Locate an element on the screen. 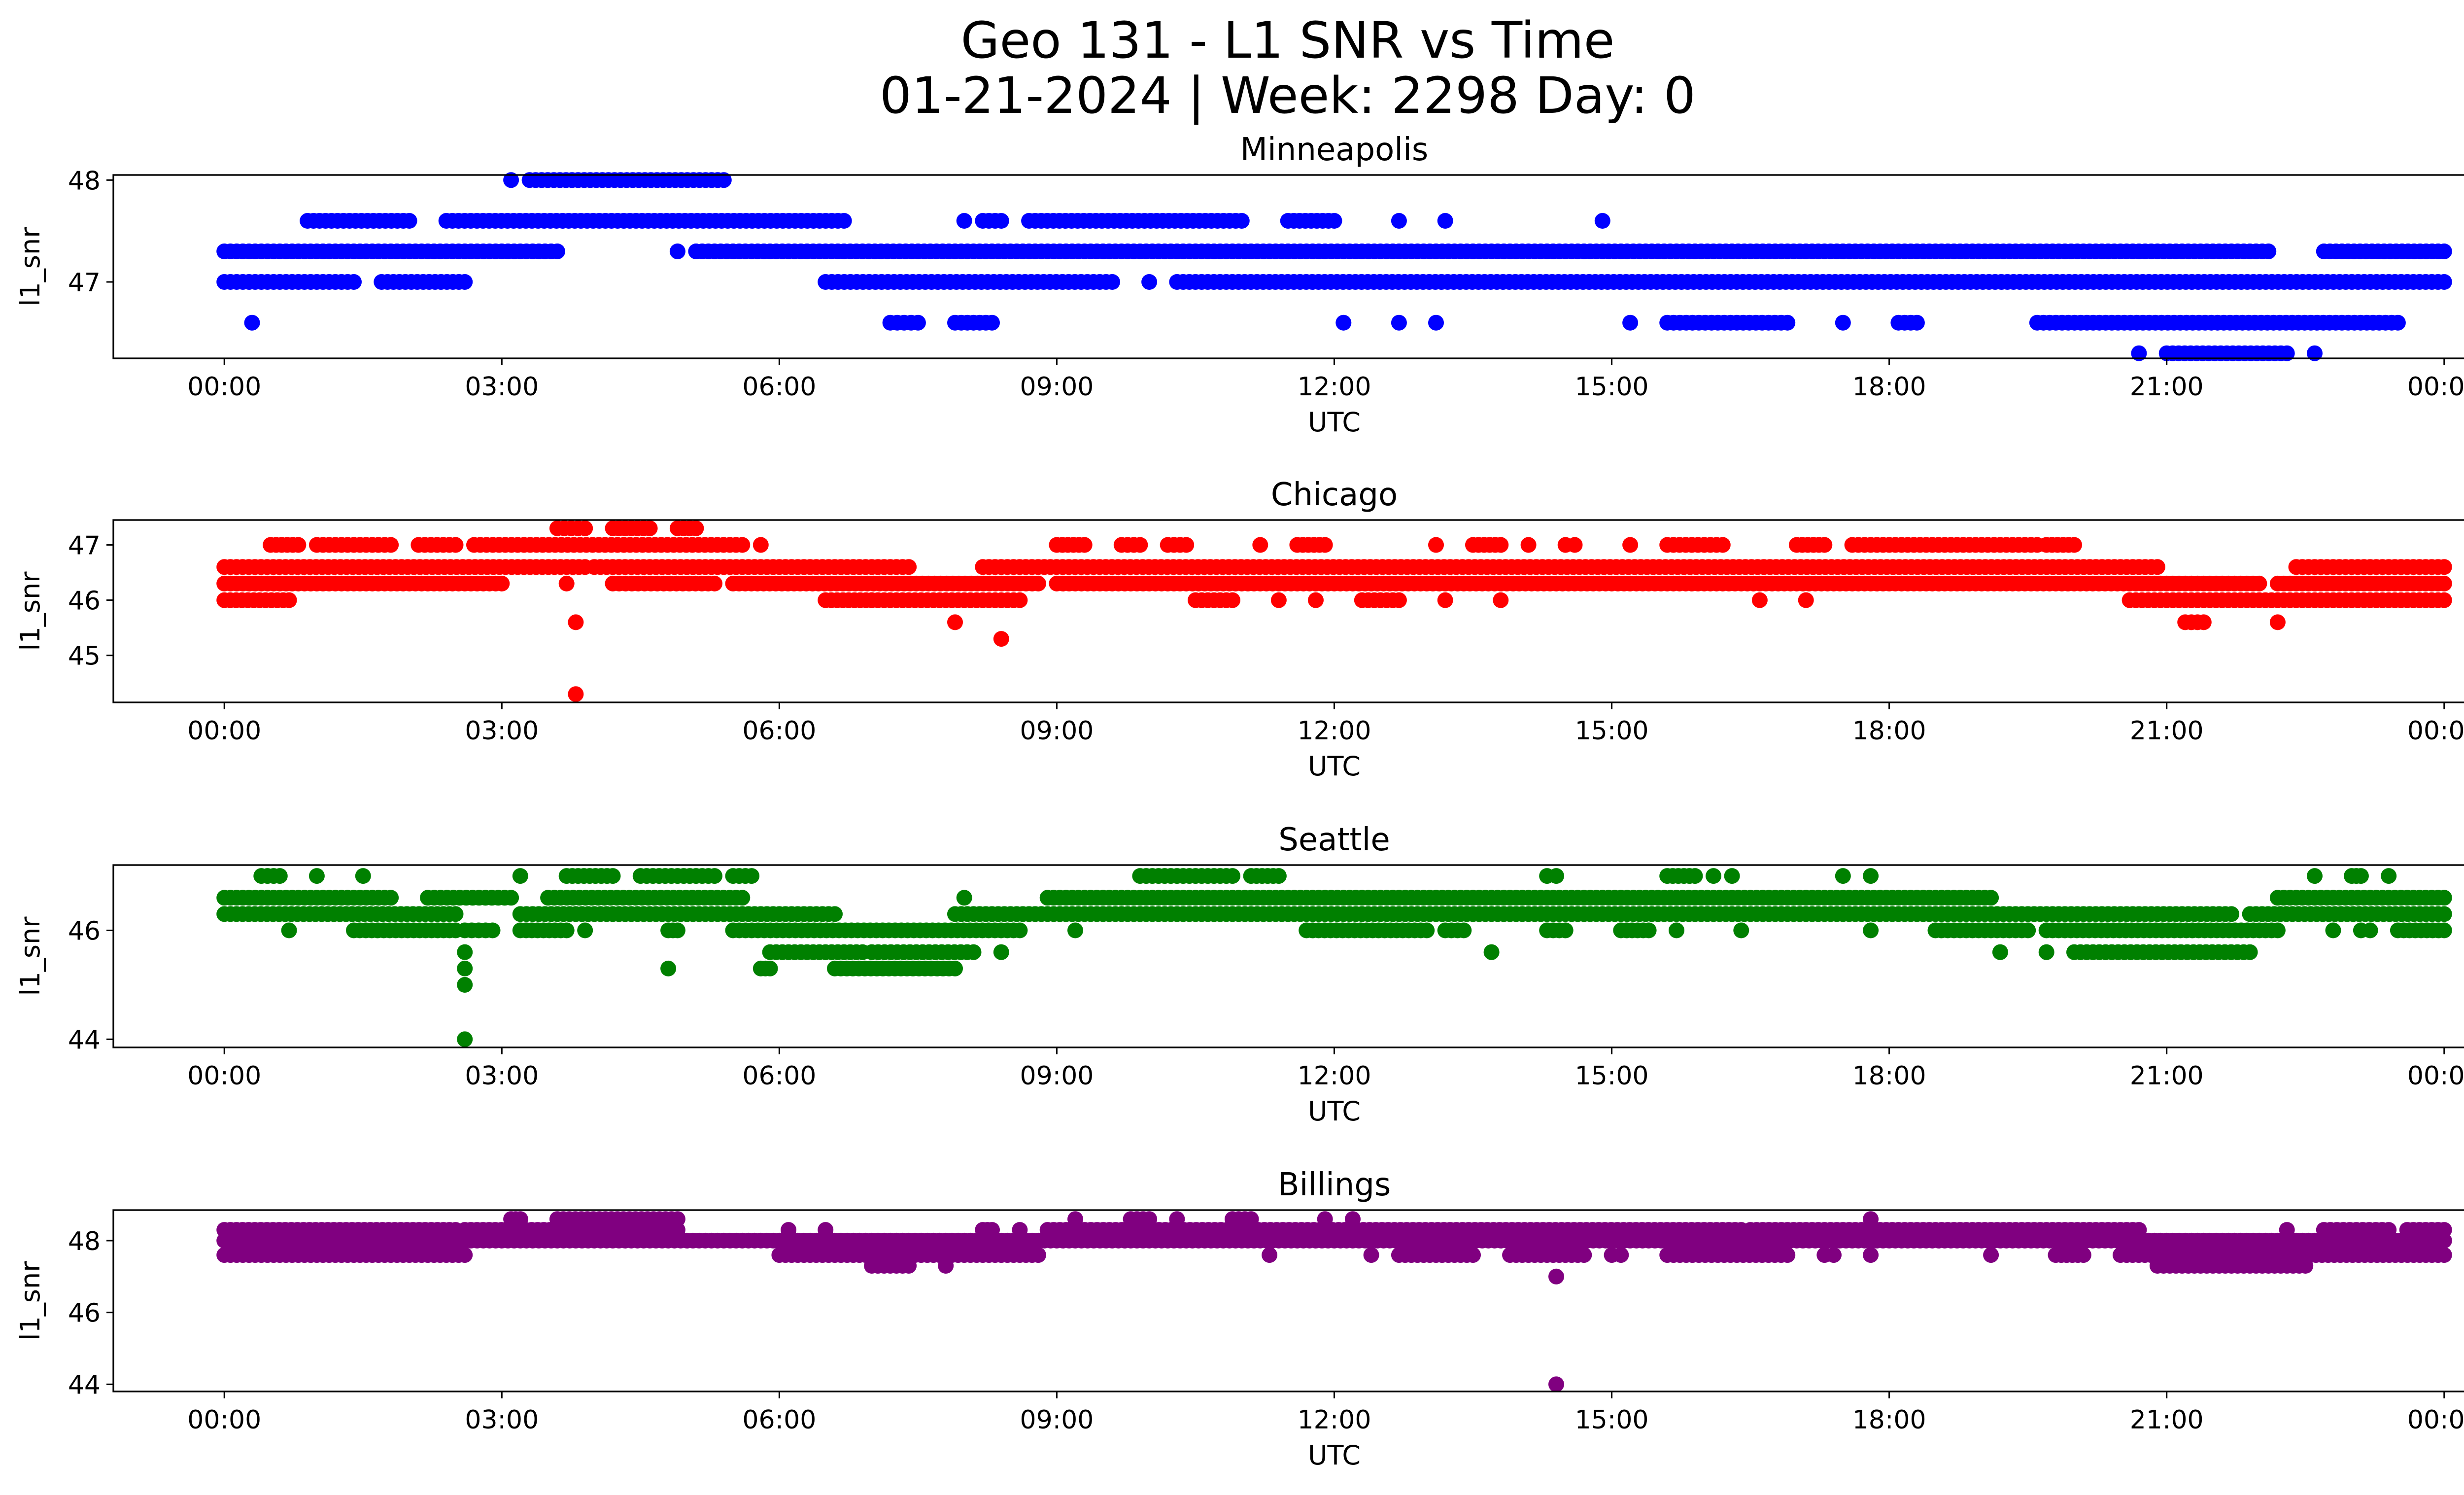 This screenshot has width=2464, height=1495. y-tick-label: 46 is located at coordinates (84, 931).